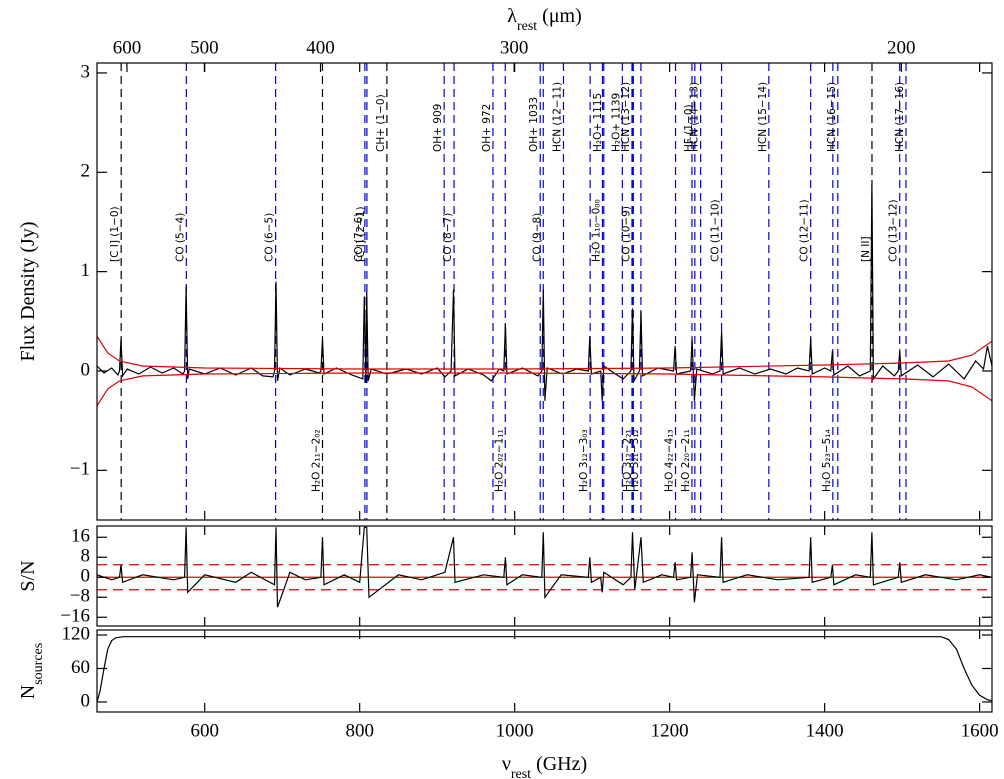  What do you see at coordinates (38, 664) in the screenshot?
I see `y-axis-label-sub: sources` at bounding box center [38, 664].